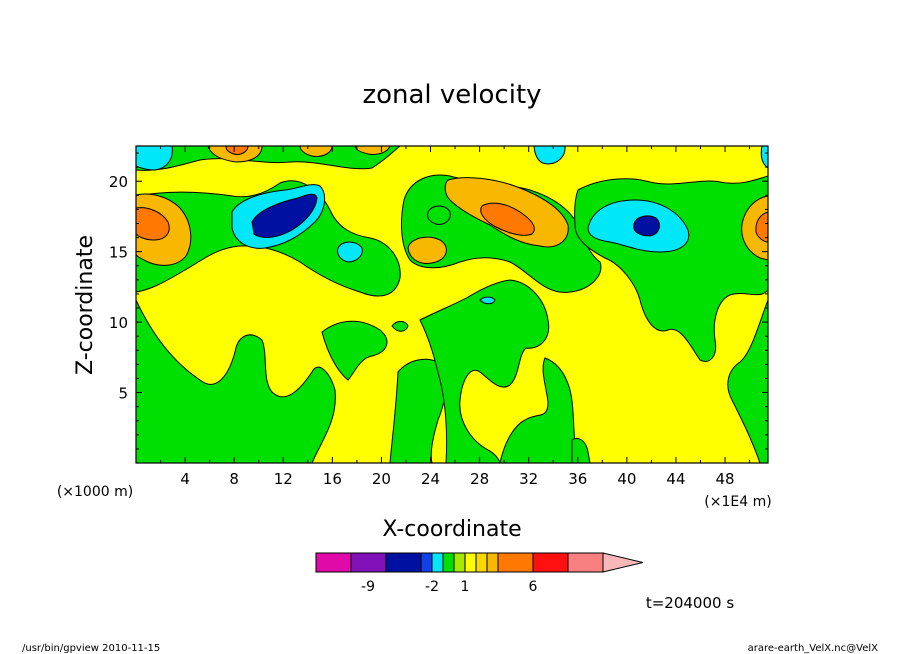 This screenshot has height=654, width=904. What do you see at coordinates (479, 573) in the screenshot?
I see `colorbar: -9 -2 1 6` at bounding box center [479, 573].